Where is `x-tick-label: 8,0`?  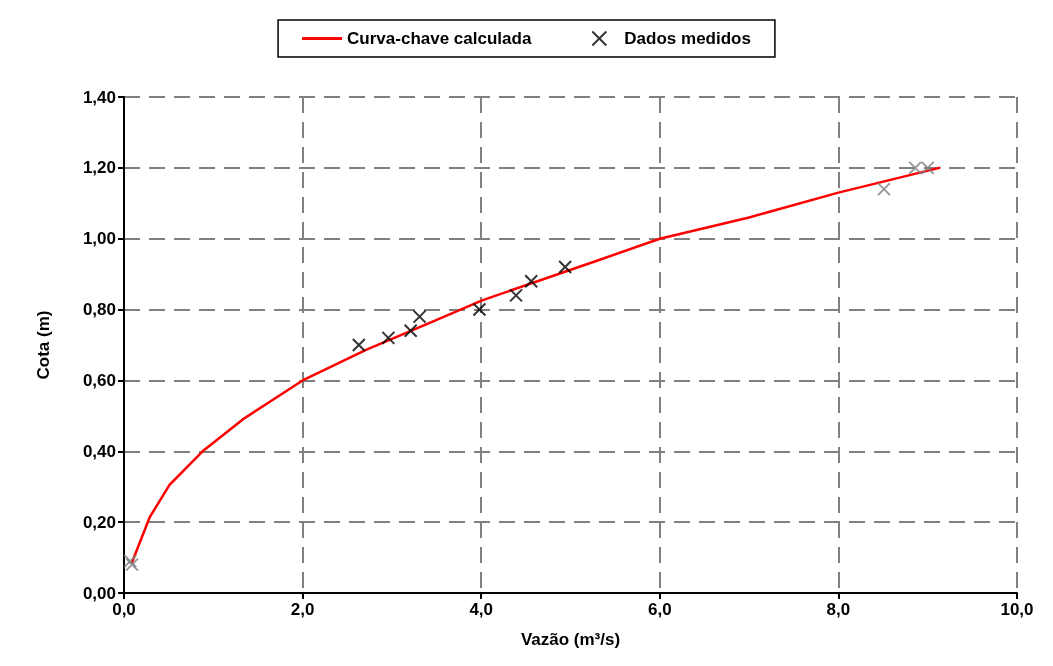
x-tick-label: 8,0 is located at coordinates (838, 609).